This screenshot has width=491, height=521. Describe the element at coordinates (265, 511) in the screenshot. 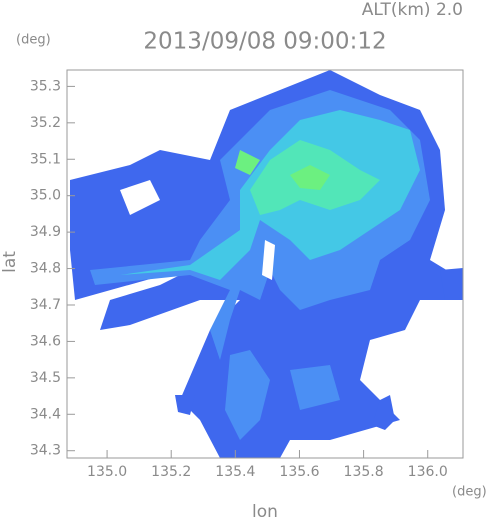

I see `x-axis-label: lon` at that location.